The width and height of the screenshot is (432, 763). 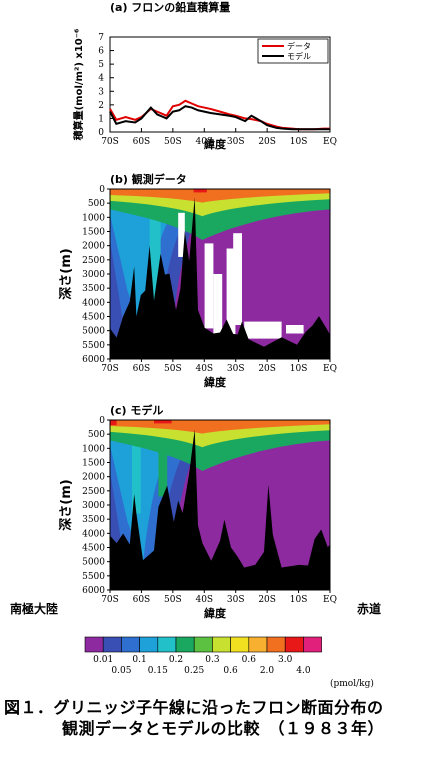 I want to click on panel-c-column-cyan, so click(x=136, y=471).